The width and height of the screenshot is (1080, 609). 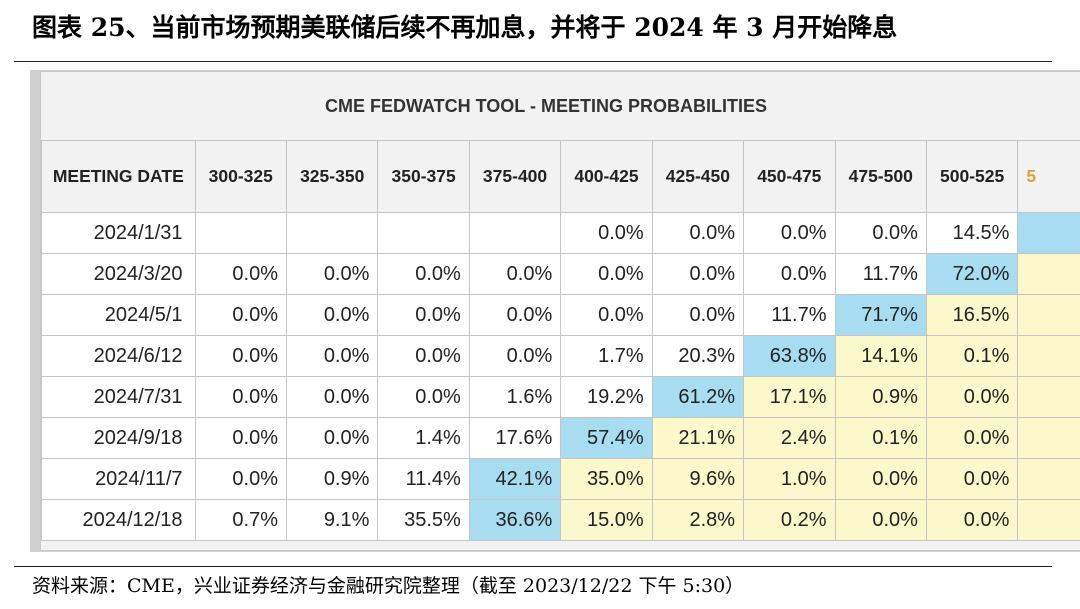 What do you see at coordinates (880, 356) in the screenshot?
I see `probability-cell: 14.1%` at bounding box center [880, 356].